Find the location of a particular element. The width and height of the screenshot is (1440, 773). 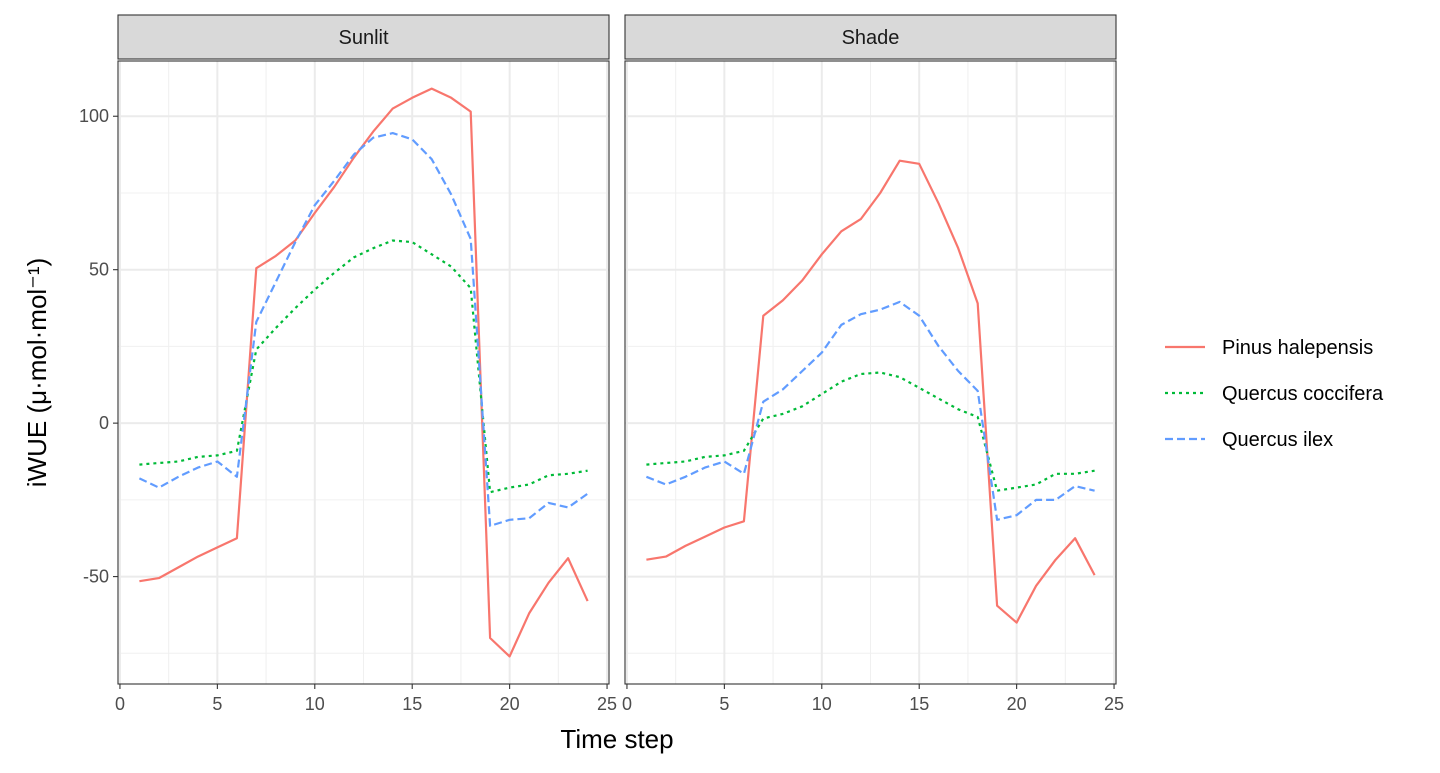

legend-label-1: Quercus coccifera is located at coordinates (1303, 394).